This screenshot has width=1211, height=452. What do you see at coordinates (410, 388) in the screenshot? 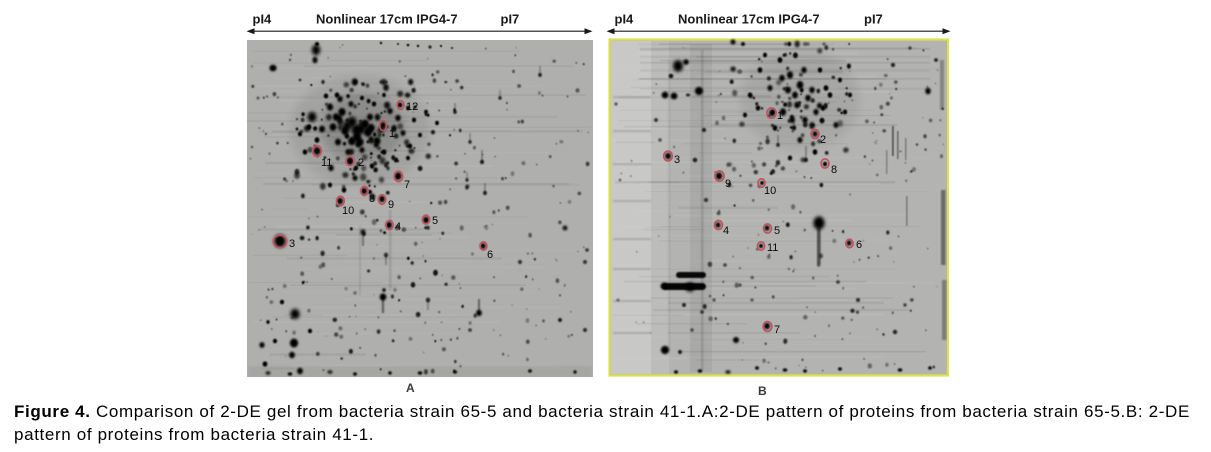
I see `svg-text: A` at bounding box center [410, 388].